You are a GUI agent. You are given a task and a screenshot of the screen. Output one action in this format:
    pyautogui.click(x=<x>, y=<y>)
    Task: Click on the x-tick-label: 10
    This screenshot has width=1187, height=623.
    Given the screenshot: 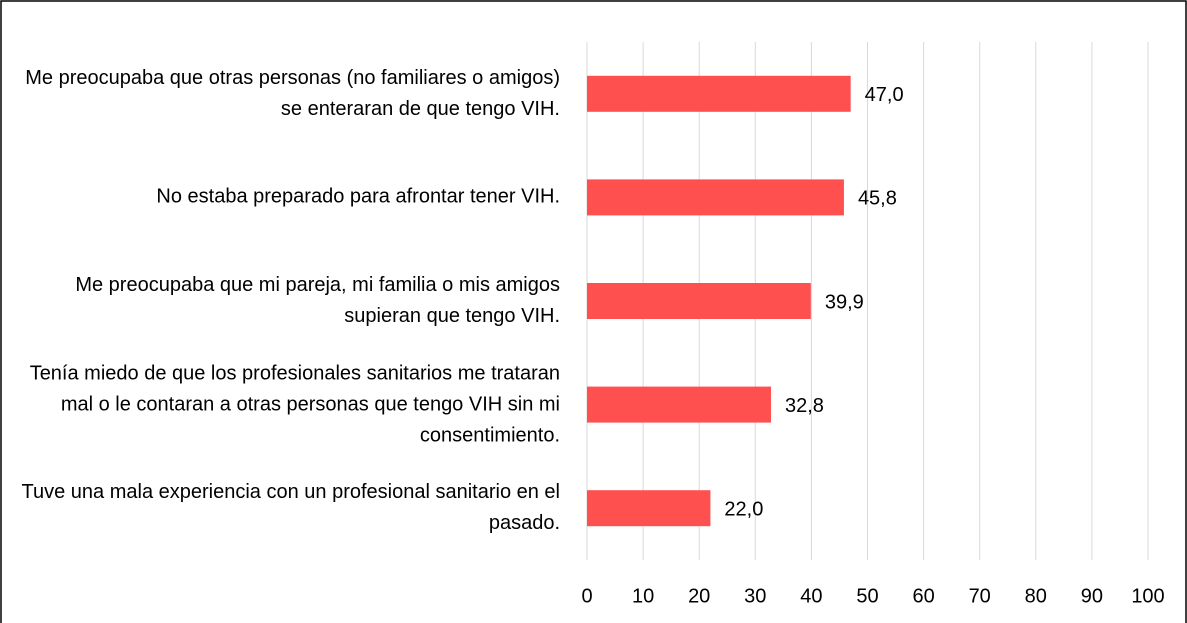 What is the action you would take?
    pyautogui.click(x=643, y=596)
    